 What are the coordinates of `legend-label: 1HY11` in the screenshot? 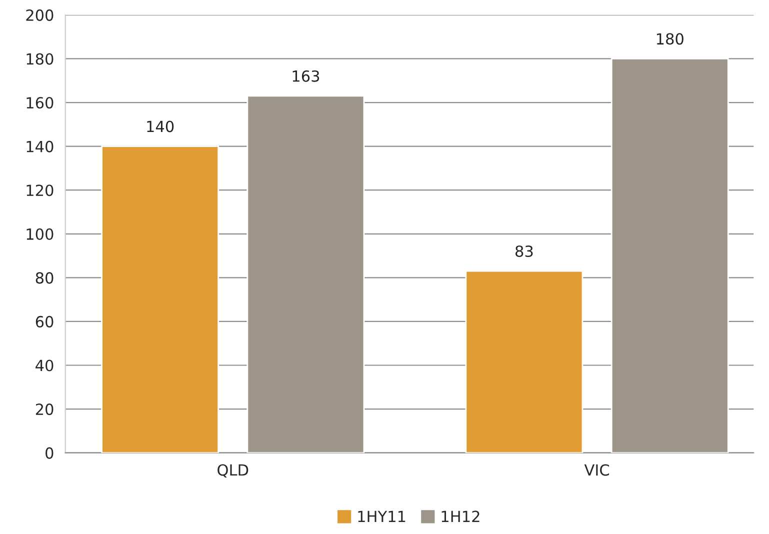 It's located at (382, 516).